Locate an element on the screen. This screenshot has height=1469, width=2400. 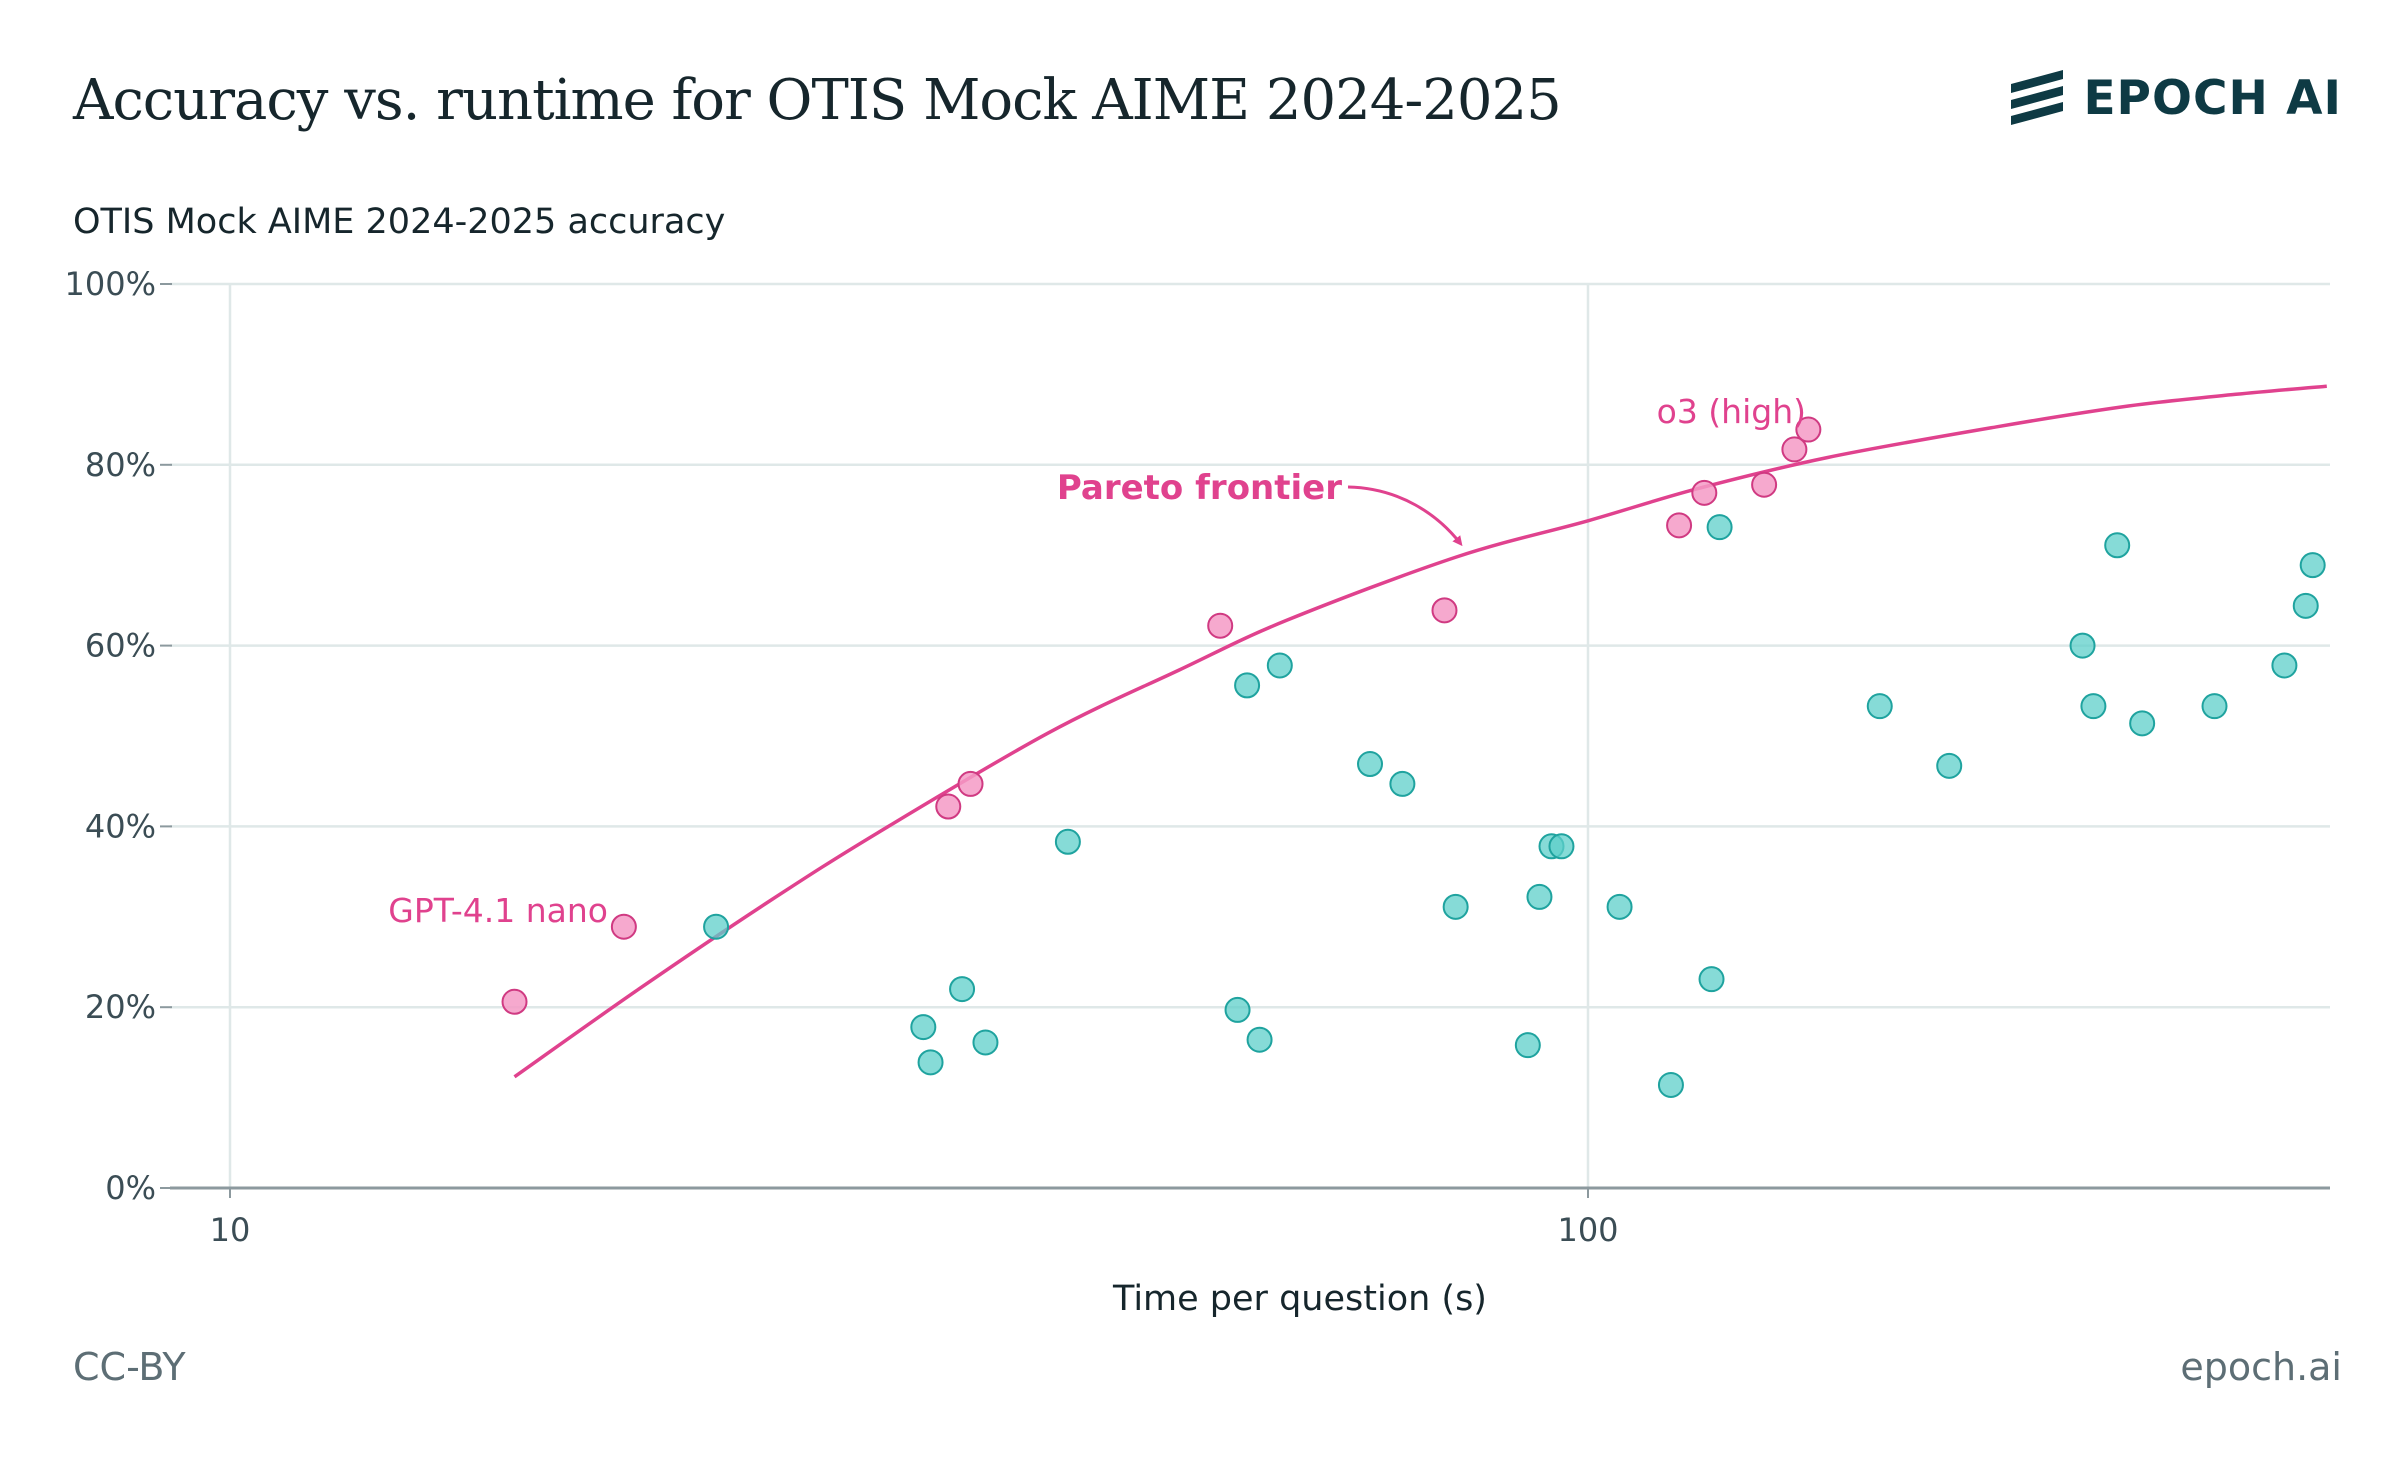
brand-logo: EPOCH AI is located at coordinates (2174, 98).